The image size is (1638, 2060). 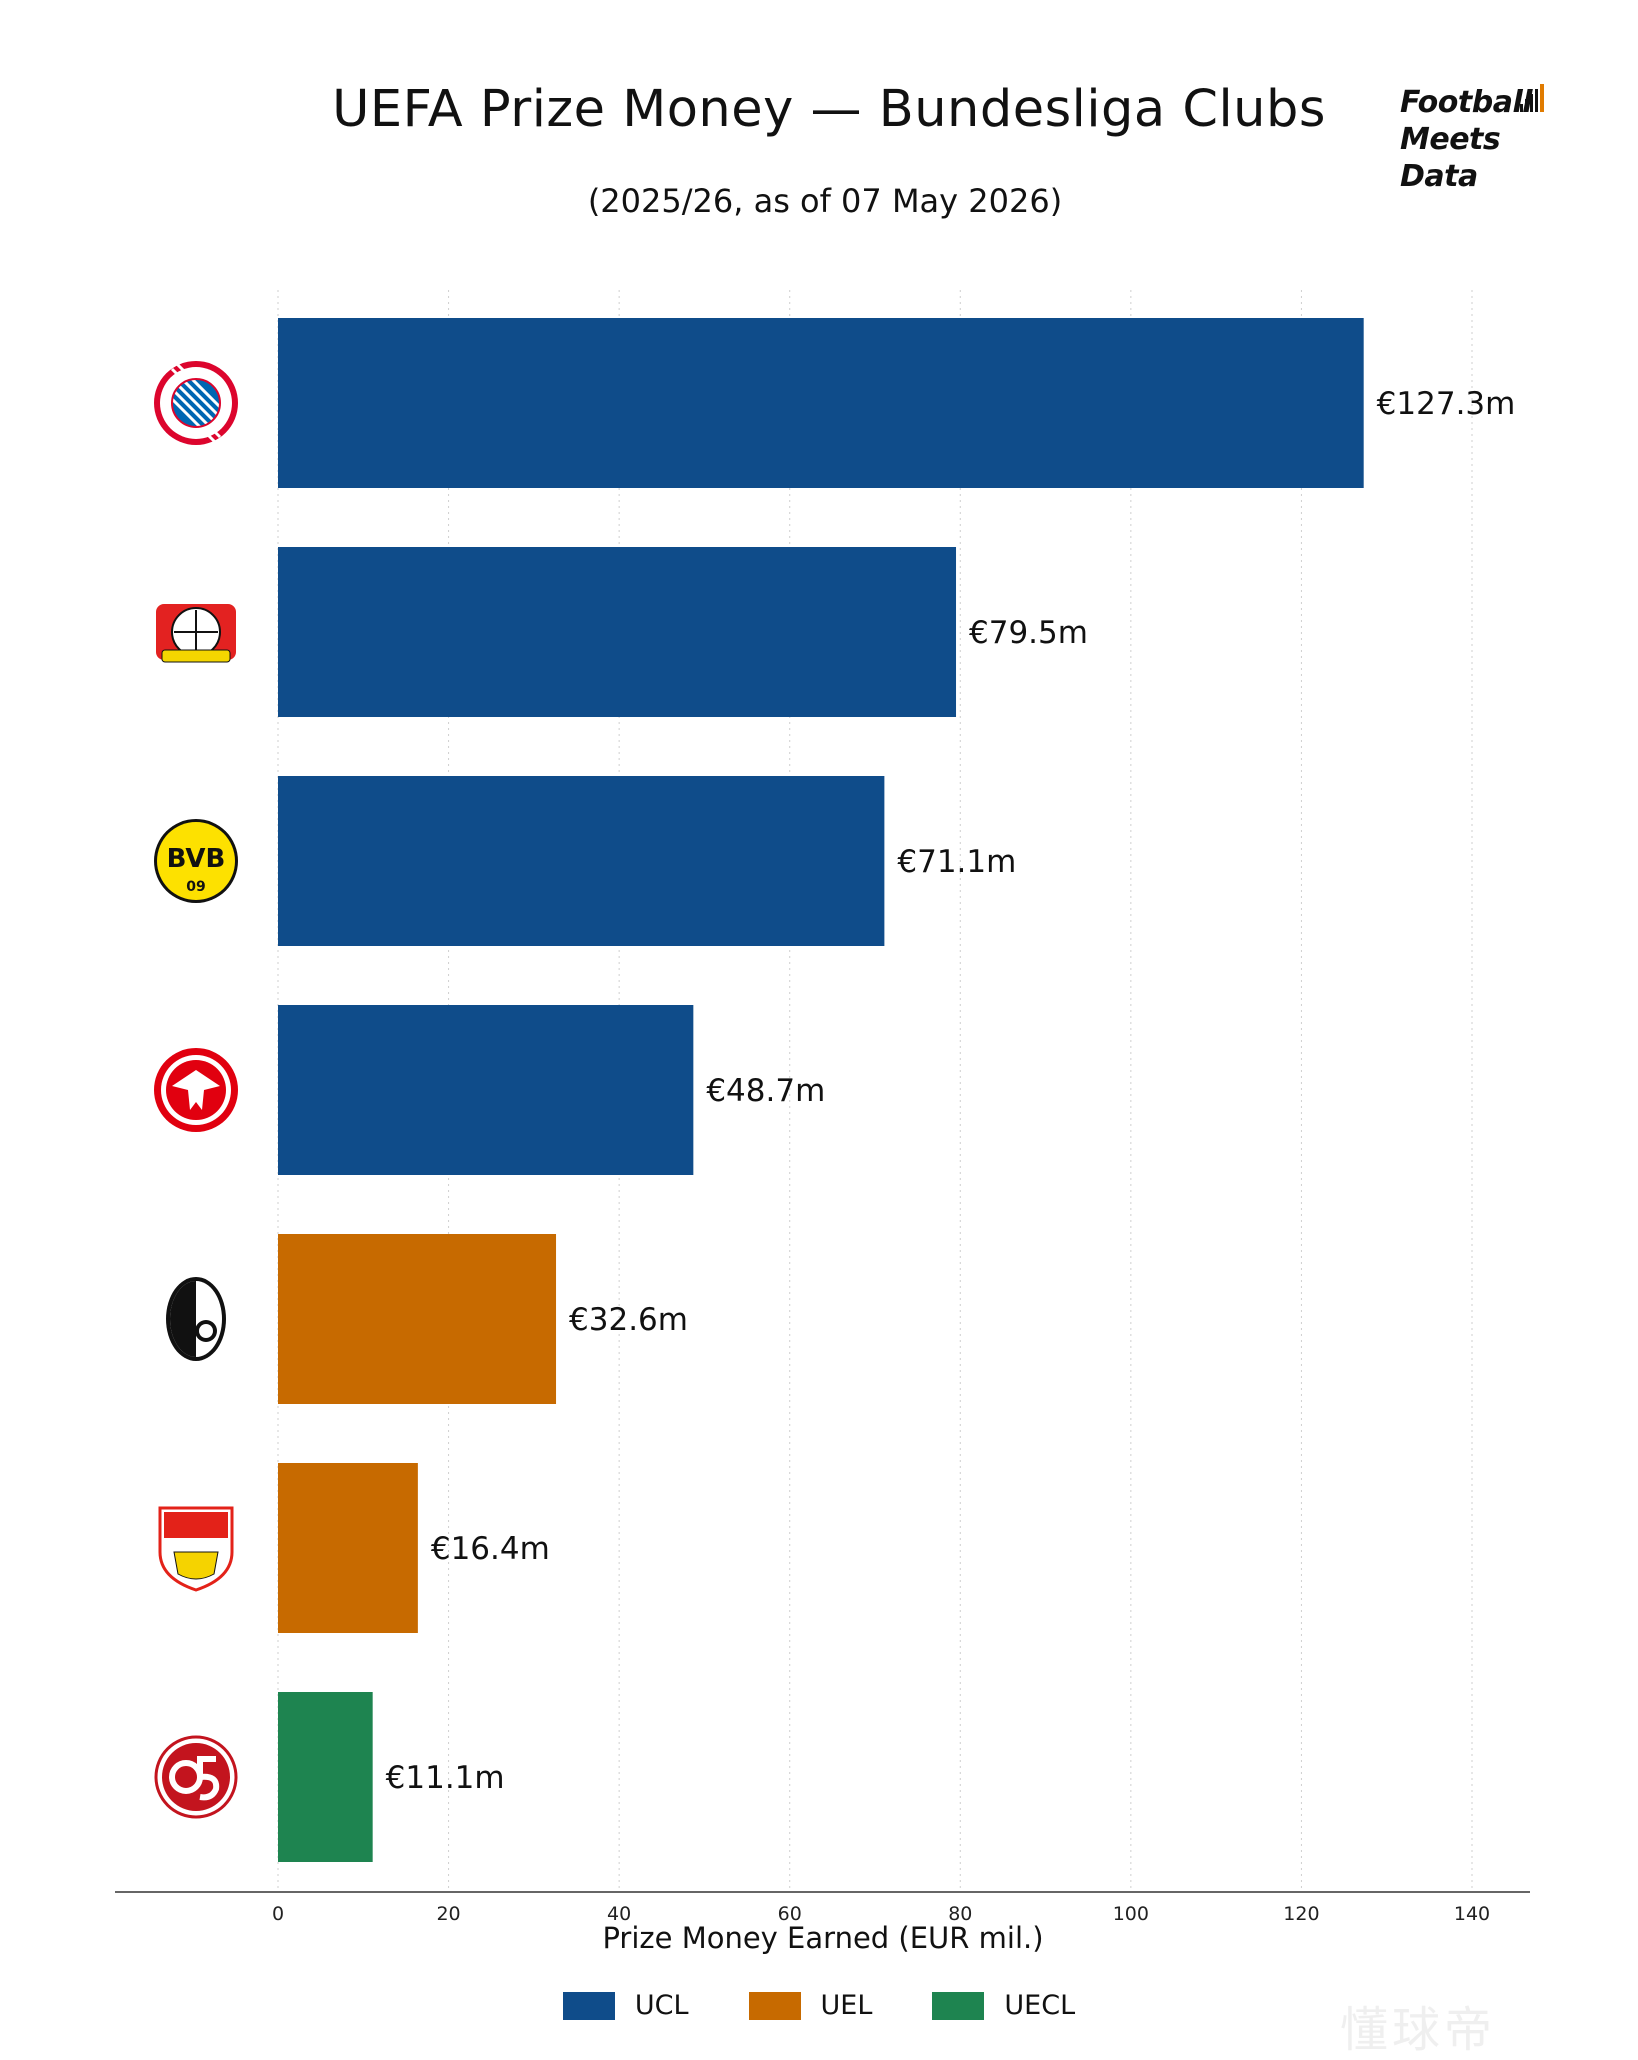 What do you see at coordinates (825, 201) in the screenshot?
I see `chart-subtitle: (2025/26, as of 07 May 2026)` at bounding box center [825, 201].